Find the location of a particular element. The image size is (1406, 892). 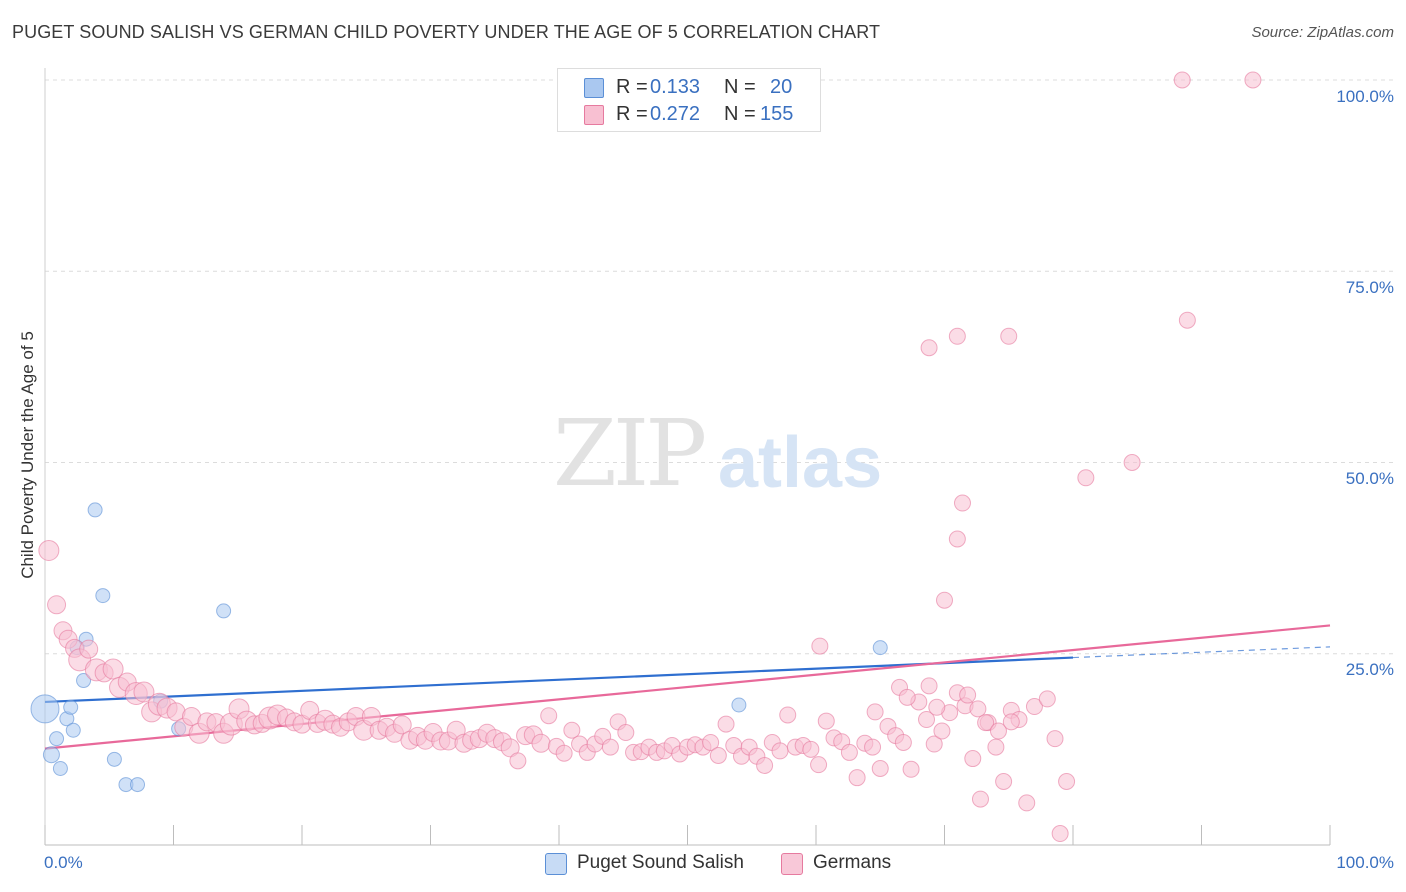

y-tick-label-75: 75.0% is located at coordinates (1369, 287).